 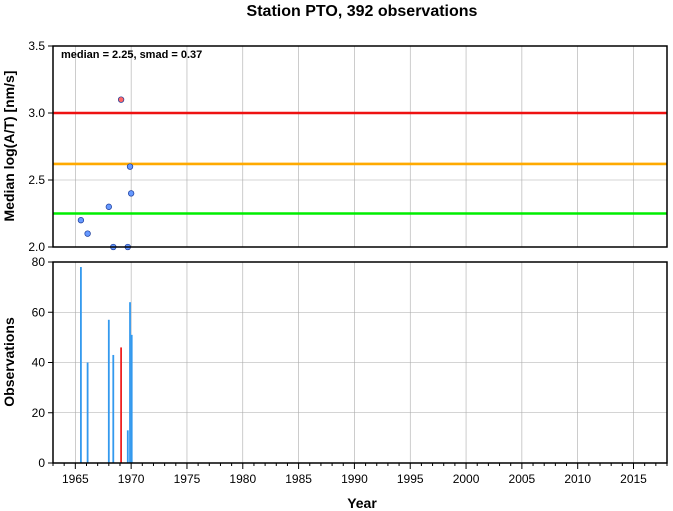 What do you see at coordinates (36, 180) in the screenshot?
I see `top-y-tick-label: 2.5` at bounding box center [36, 180].